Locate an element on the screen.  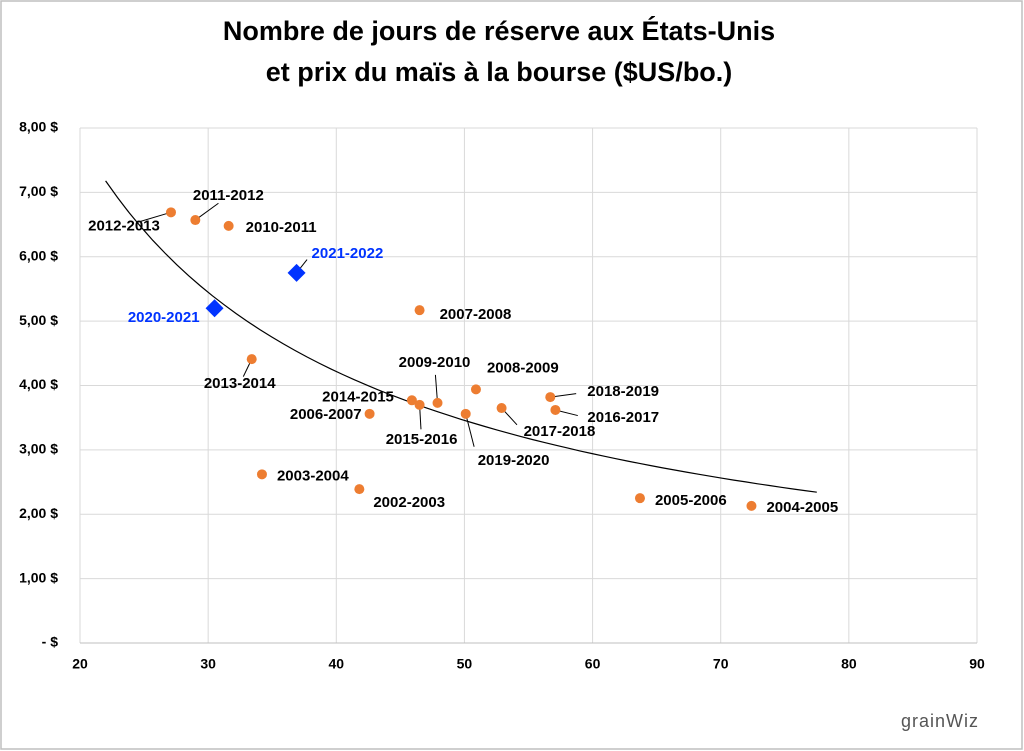
point-label: 2019-2020 is located at coordinates (514, 460).